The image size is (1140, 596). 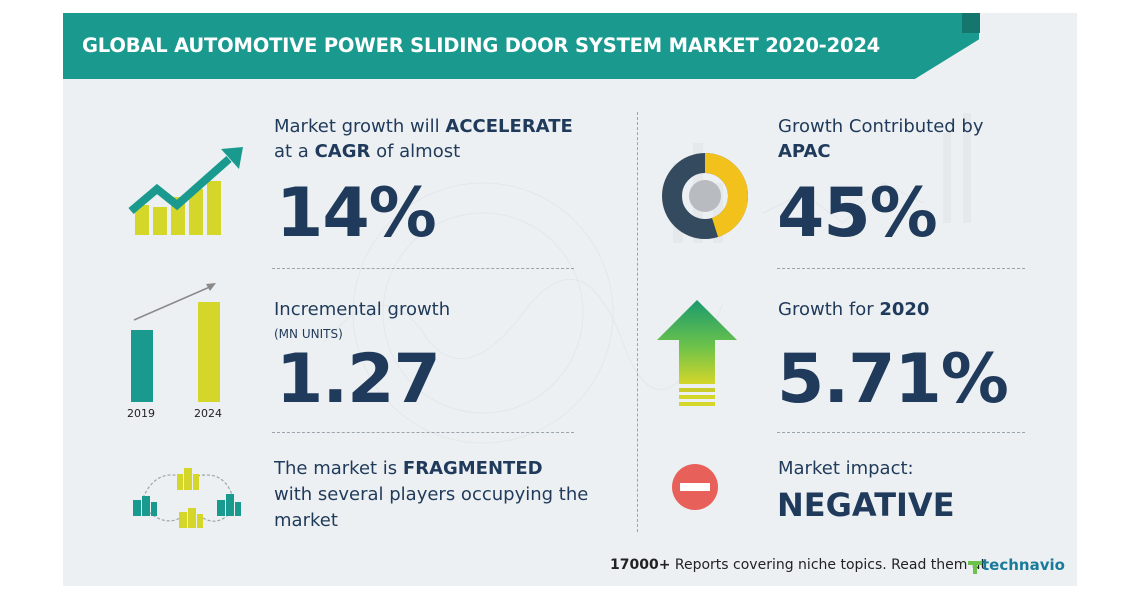 I want to click on structure-text-3: market, so click(x=306, y=520).